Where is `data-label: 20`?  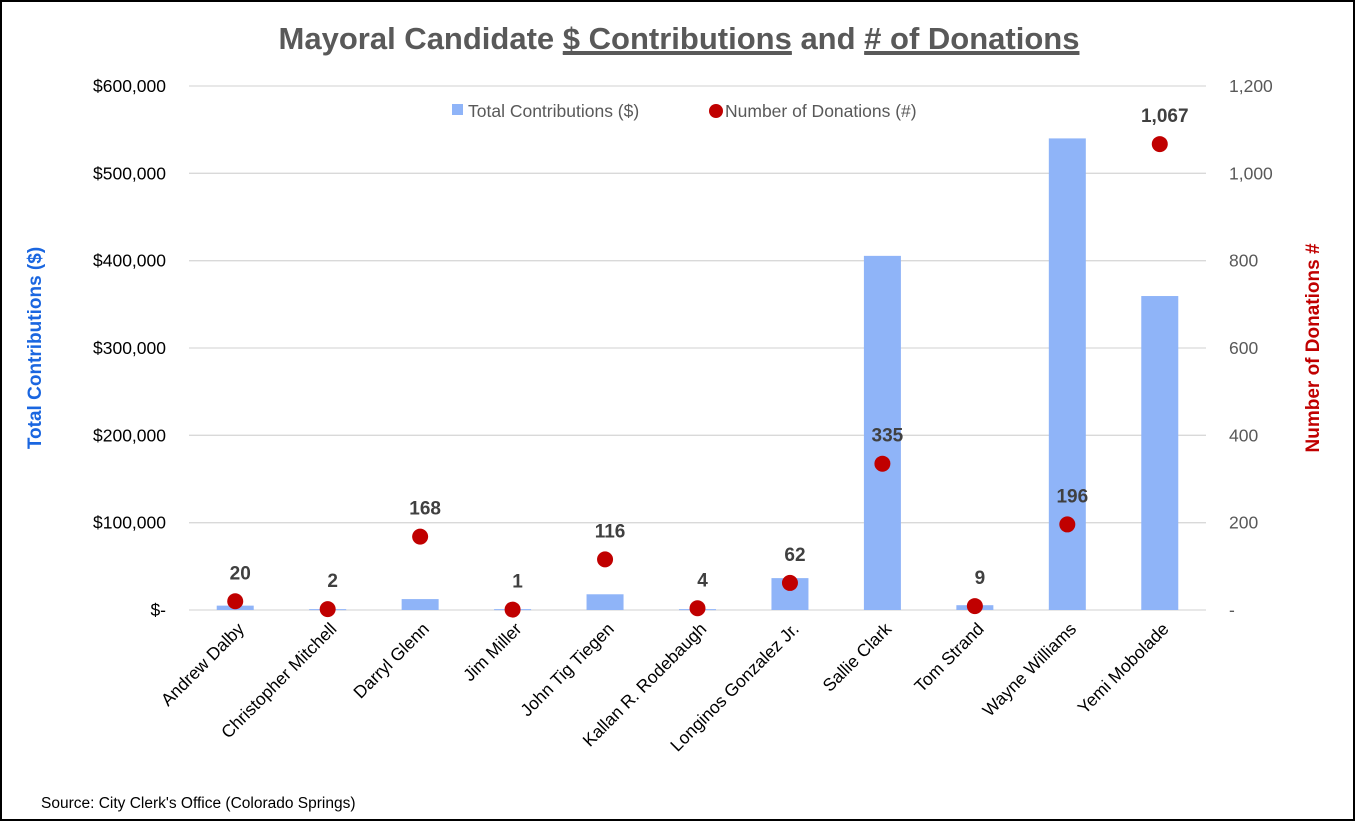 data-label: 20 is located at coordinates (240, 573).